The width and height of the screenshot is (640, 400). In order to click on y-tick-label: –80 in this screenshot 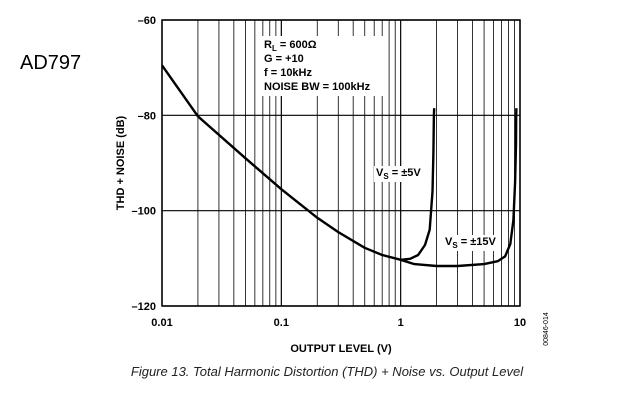, I will do `click(147, 116)`.